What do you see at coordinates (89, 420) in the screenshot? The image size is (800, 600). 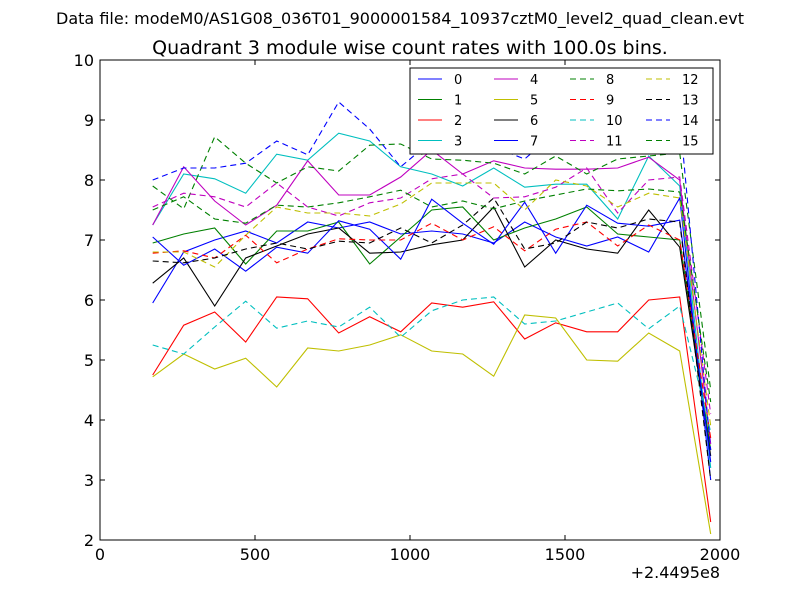 I see `y-tick-label: 4` at bounding box center [89, 420].